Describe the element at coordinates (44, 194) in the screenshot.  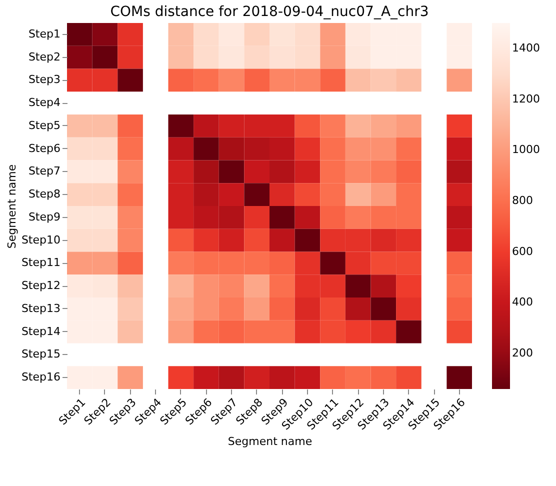
I see `y-tick-label: Step8` at that location.